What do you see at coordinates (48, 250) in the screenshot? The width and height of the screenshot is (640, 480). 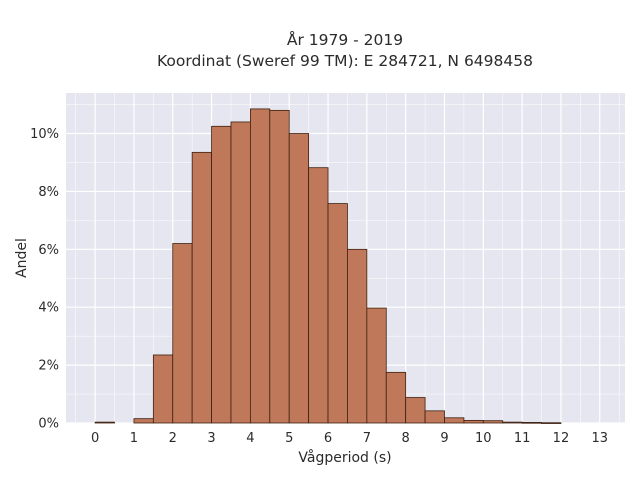 I see `y-tick-label: 6%` at bounding box center [48, 250].